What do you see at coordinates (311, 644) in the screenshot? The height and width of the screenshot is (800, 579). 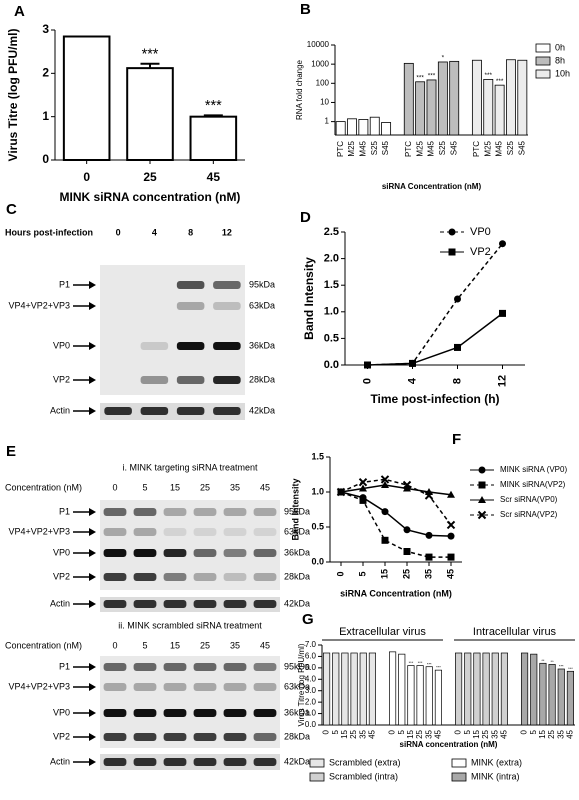 I see `y-tick-label: 7.0` at bounding box center [311, 644].